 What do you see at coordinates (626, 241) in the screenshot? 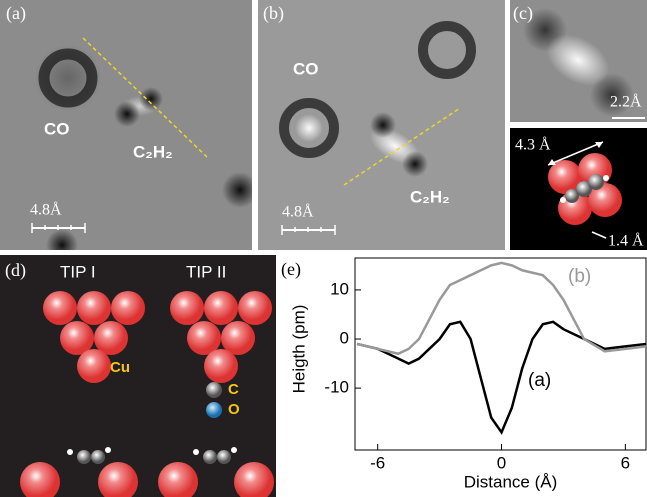
I see `spacing-label: 1.4 Å` at bounding box center [626, 241].